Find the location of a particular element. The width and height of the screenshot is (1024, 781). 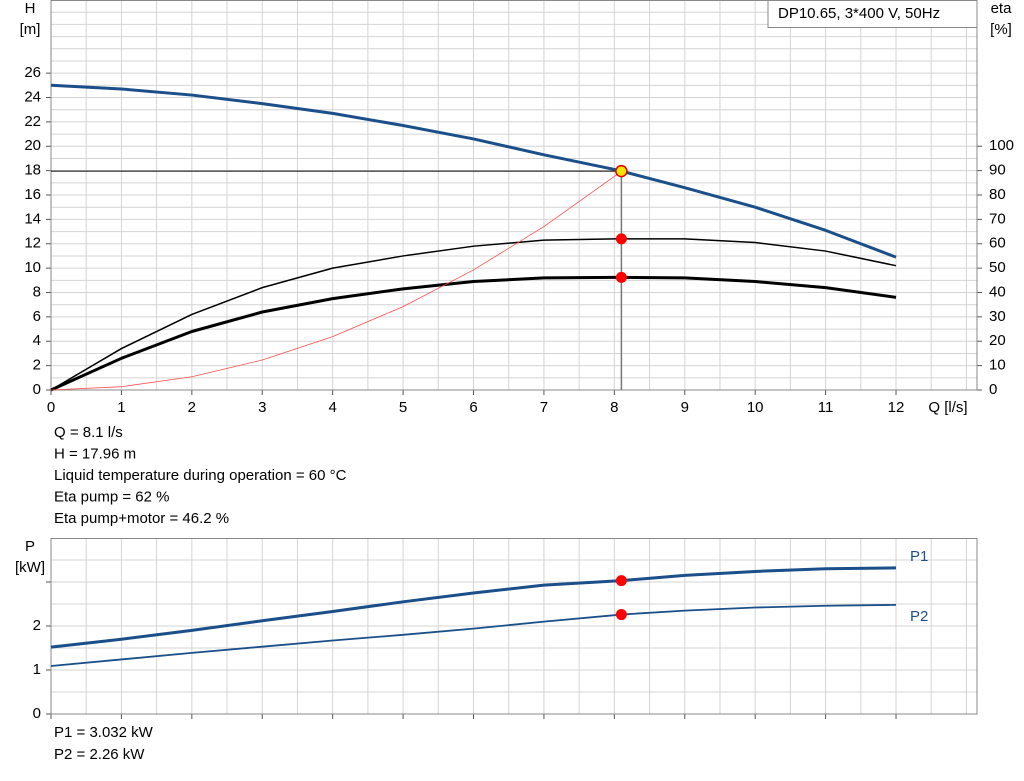

x-tick-label: 8 is located at coordinates (614, 407).